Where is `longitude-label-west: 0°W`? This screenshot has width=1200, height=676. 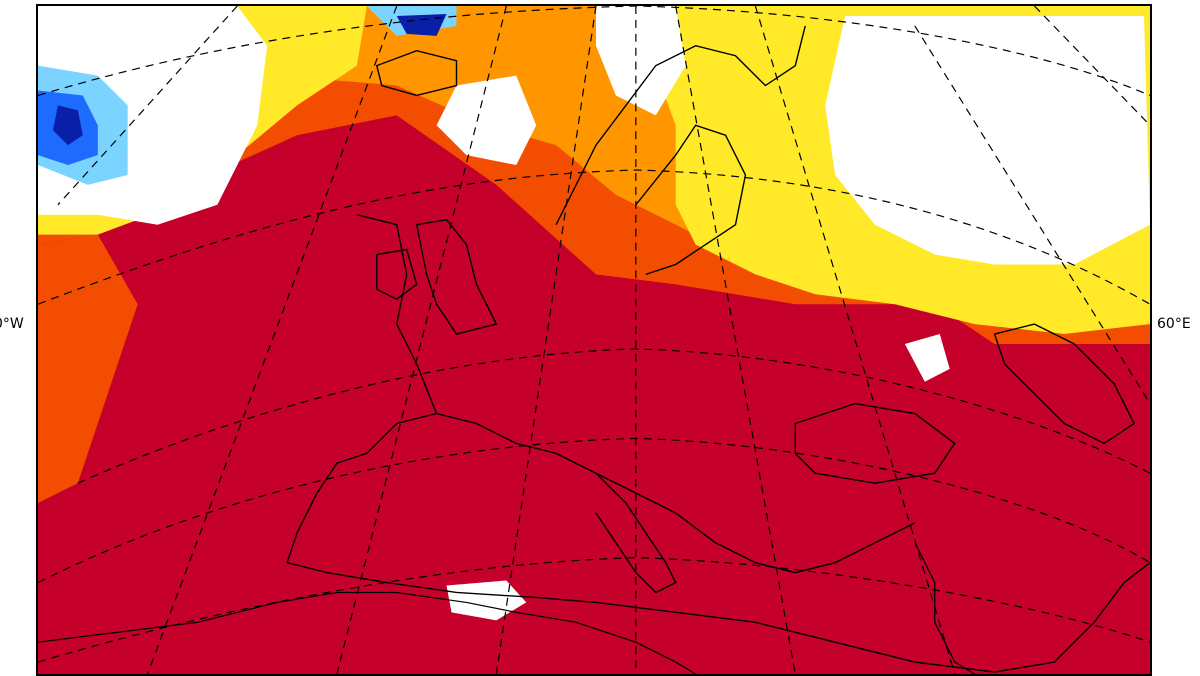 longitude-label-west: 0°W is located at coordinates (12, 324).